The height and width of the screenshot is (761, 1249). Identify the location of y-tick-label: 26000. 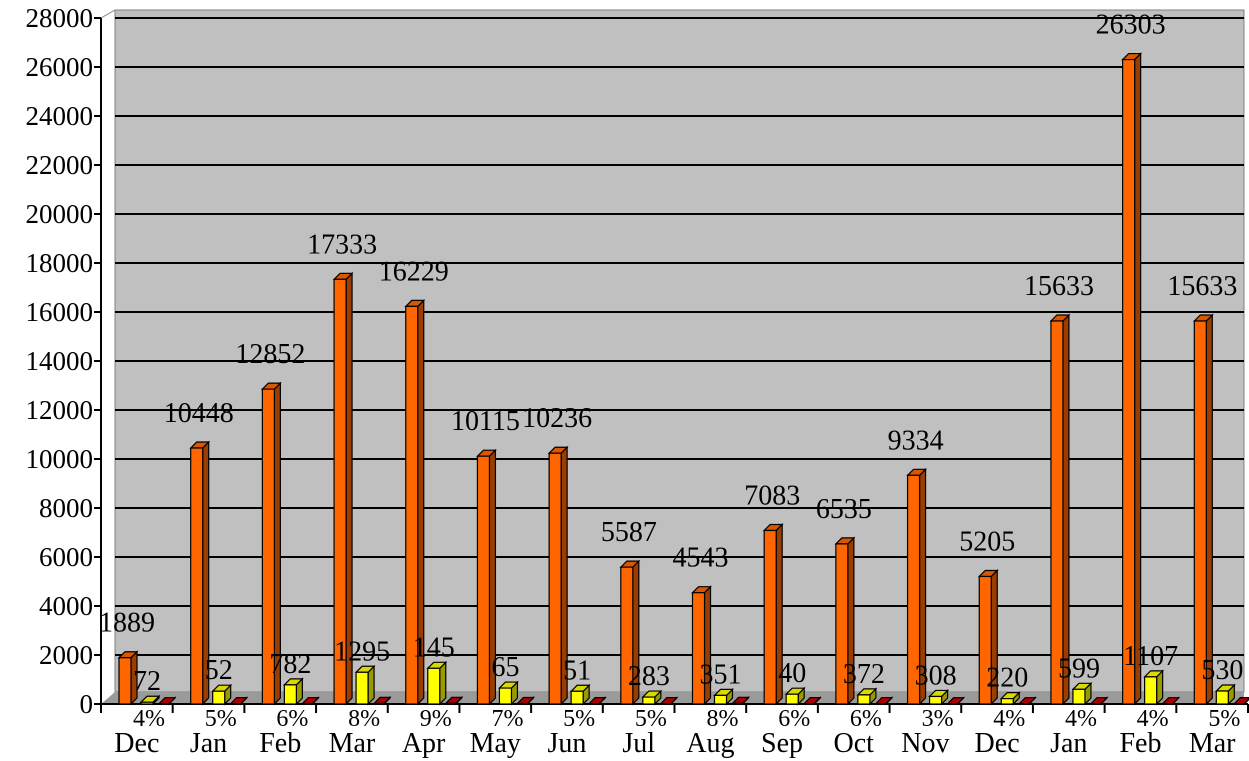
(60, 67).